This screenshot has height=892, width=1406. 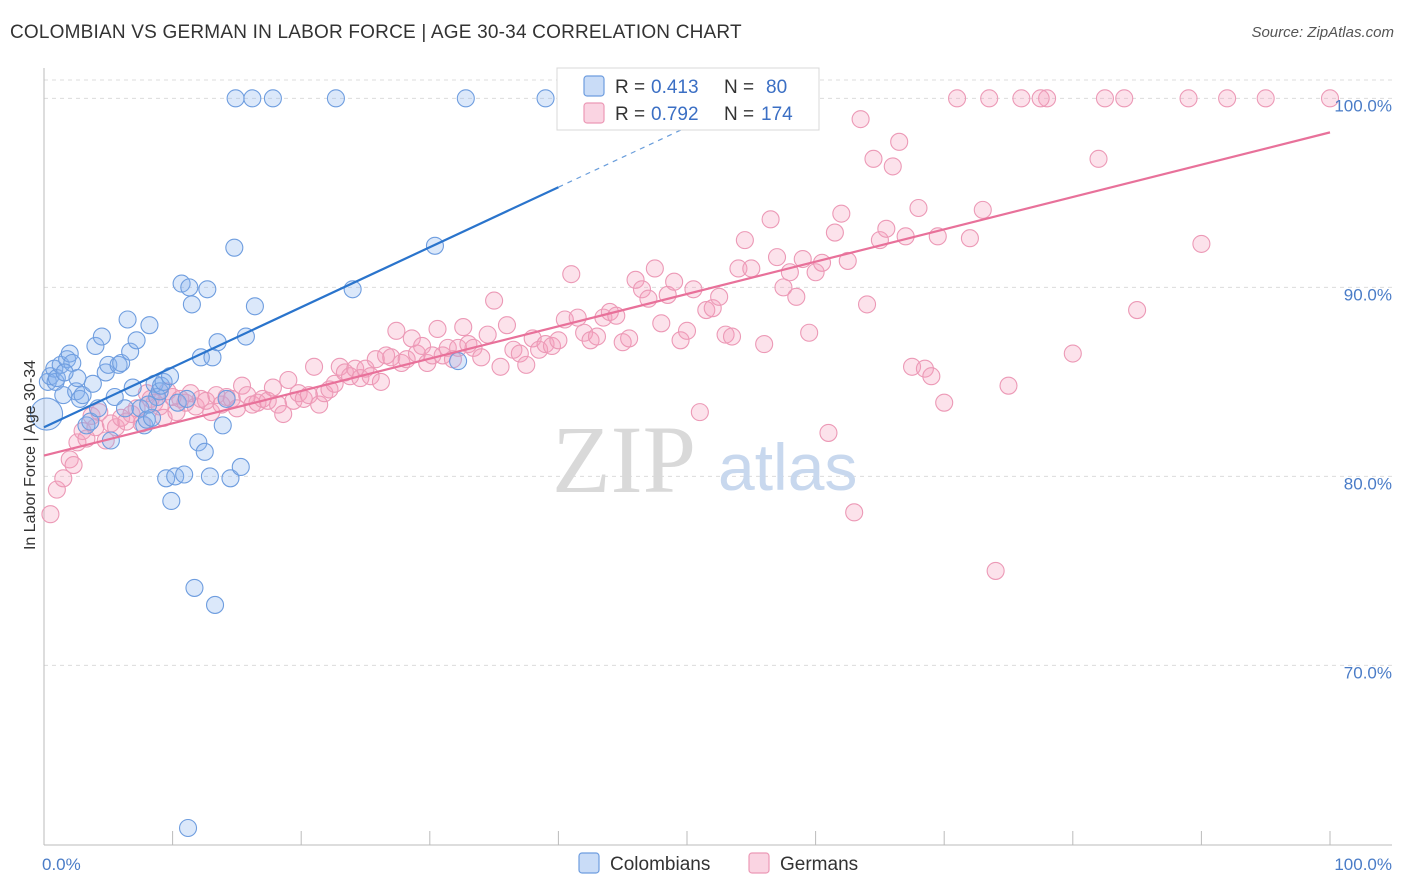 I want to click on colombian-r-label: R =, so click(x=630, y=87).